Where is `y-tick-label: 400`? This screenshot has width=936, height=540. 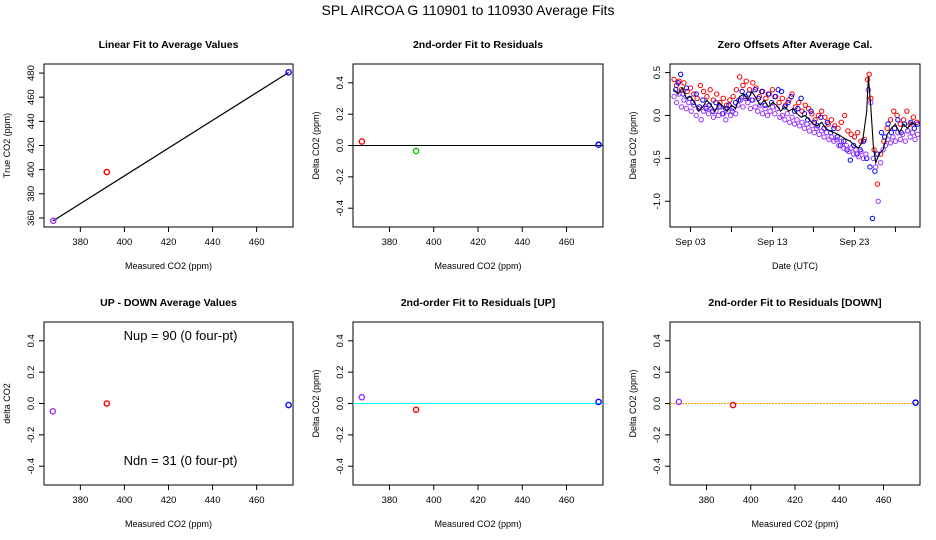
y-tick-label: 400 is located at coordinates (31, 170).